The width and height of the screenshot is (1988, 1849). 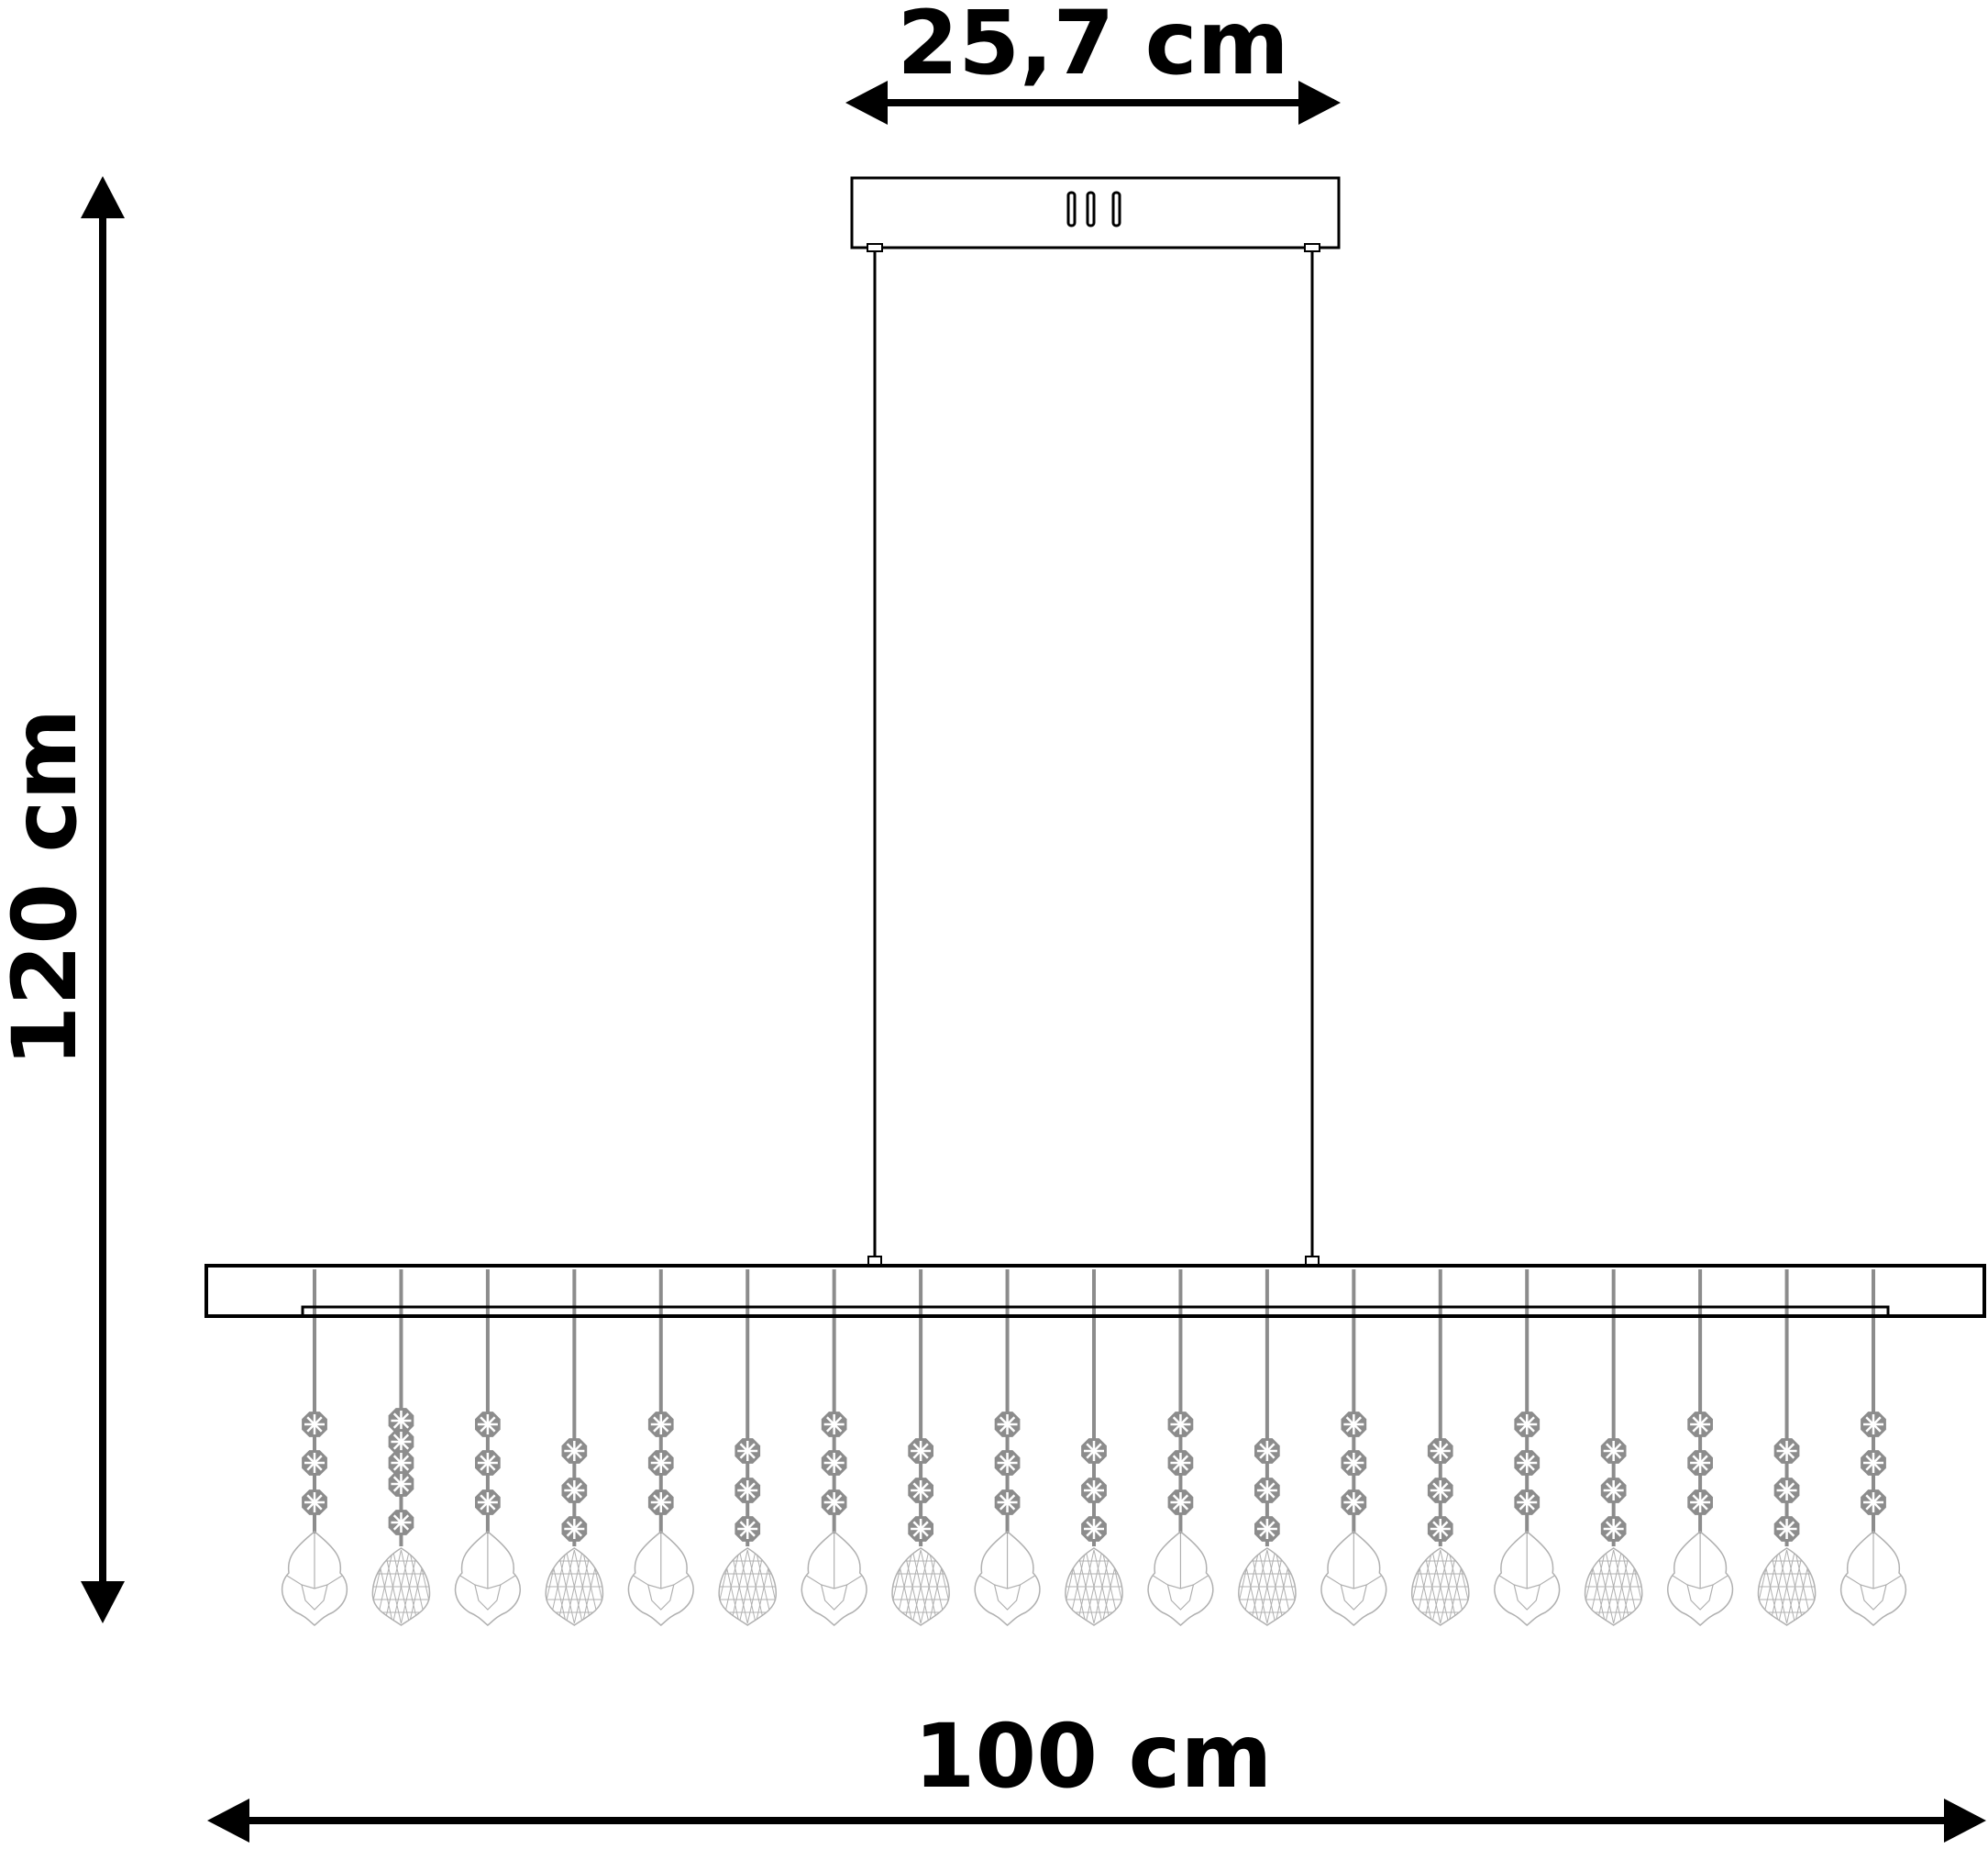 What do you see at coordinates (103, 197) in the screenshot?
I see `height-arrowhead-top` at bounding box center [103, 197].